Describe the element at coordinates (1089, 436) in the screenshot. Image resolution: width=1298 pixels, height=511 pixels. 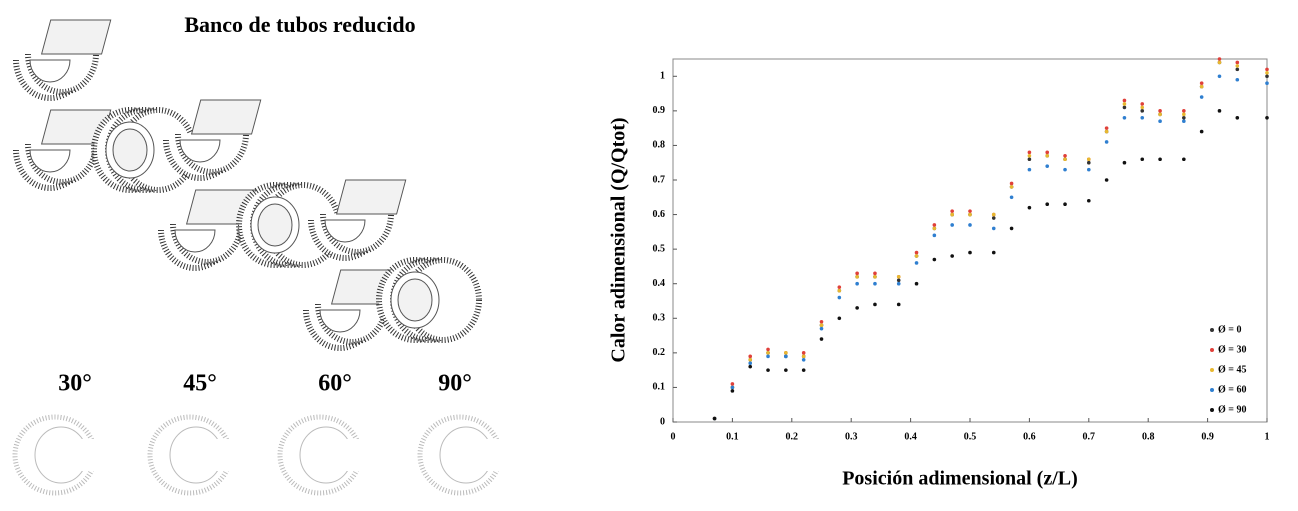
I see `x-tick-label: 0.7` at that location.